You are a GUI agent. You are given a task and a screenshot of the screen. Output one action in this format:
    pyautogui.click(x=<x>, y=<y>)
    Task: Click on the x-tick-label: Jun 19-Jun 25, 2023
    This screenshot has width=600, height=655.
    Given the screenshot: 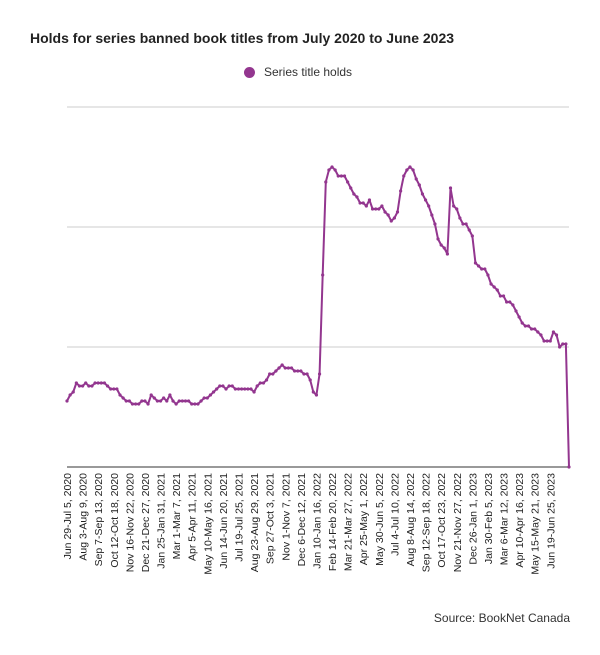 What is the action you would take?
    pyautogui.click(x=551, y=521)
    